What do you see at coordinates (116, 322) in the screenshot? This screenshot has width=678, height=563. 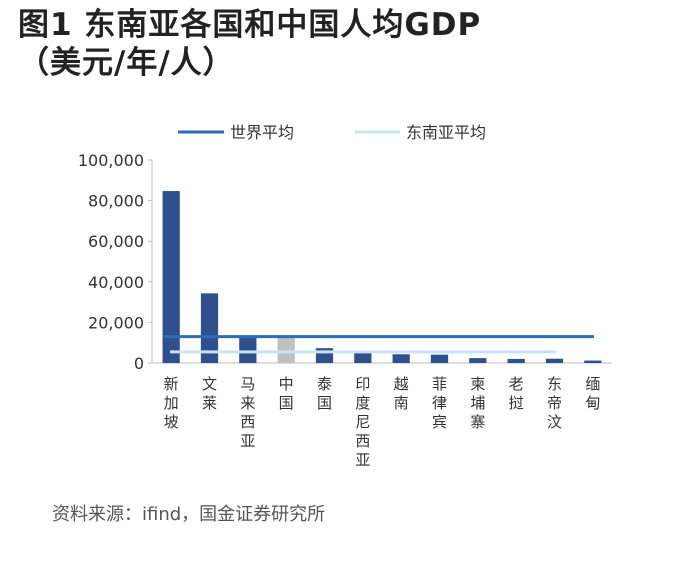 I see `y-tick-label: 20,000` at bounding box center [116, 322].